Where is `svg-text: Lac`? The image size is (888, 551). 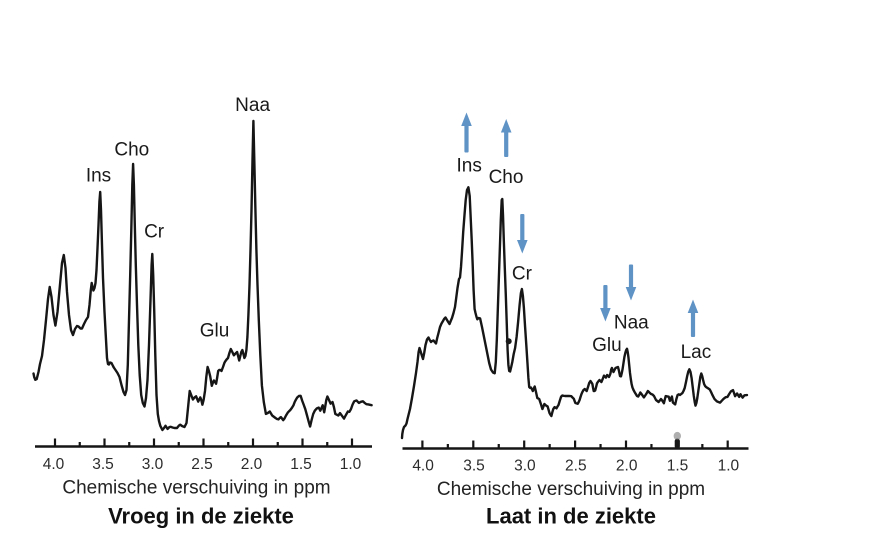 svg-text: Lac is located at coordinates (696, 352).